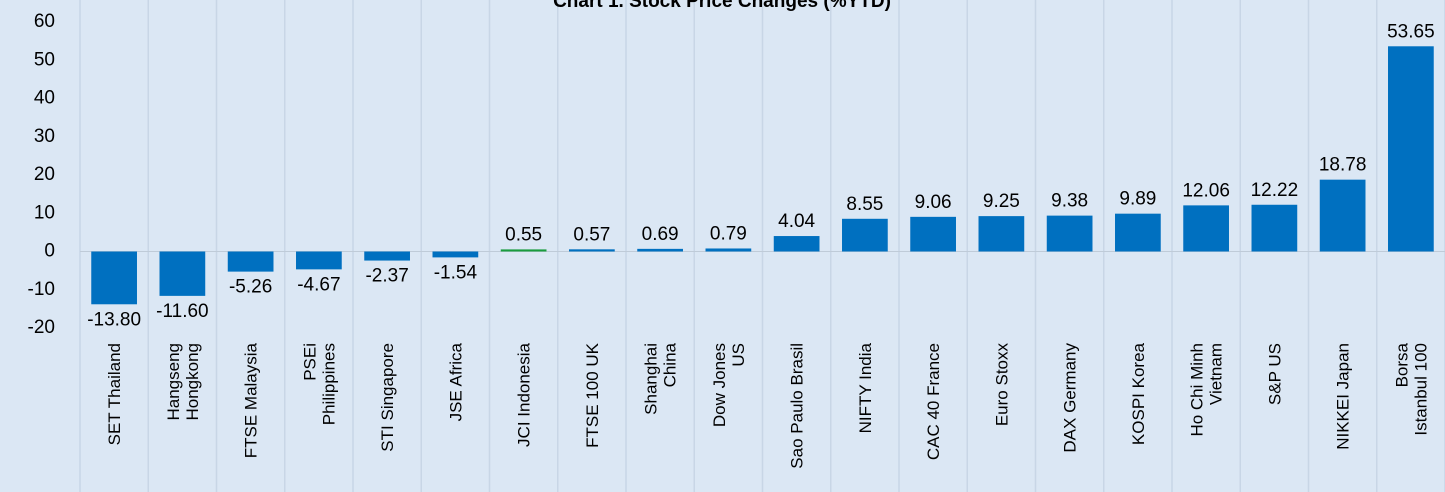 Image resolution: width=1445 pixels, height=492 pixels. I want to click on category-label-line: Borsa, so click(1401, 364).